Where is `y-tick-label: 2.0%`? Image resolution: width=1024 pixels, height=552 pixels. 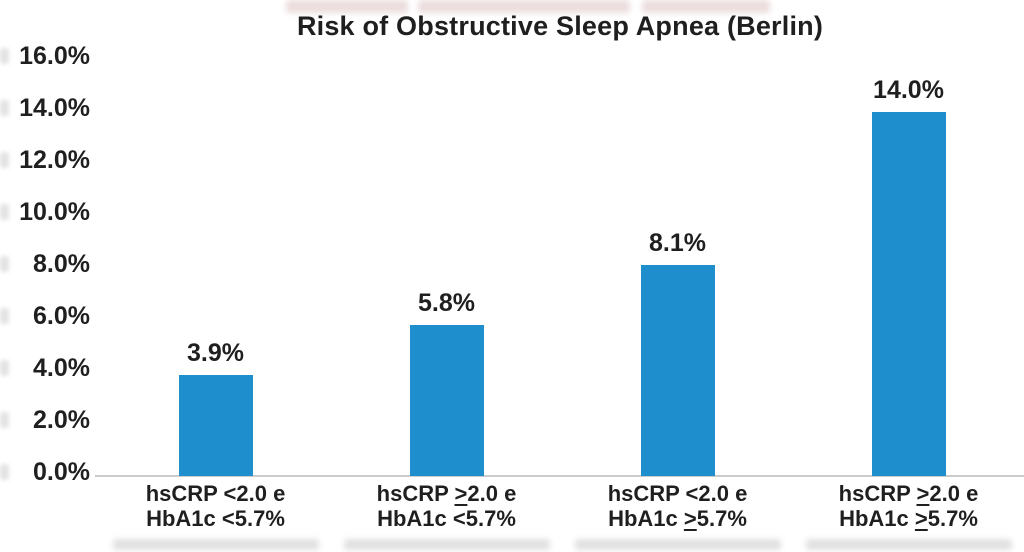
y-tick-label: 2.0% is located at coordinates (61, 420).